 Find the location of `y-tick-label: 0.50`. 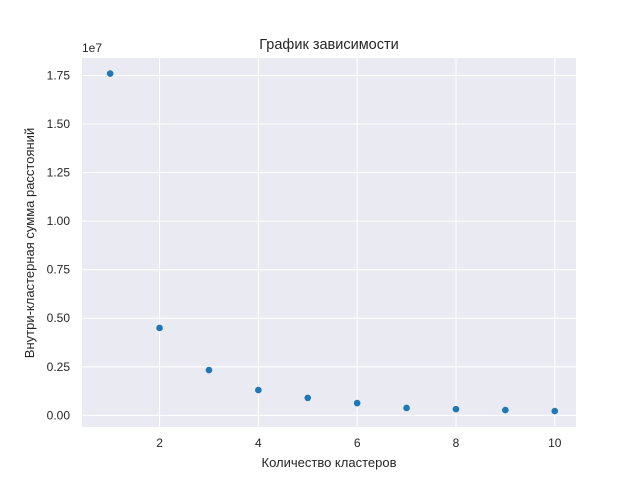

y-tick-label: 0.50 is located at coordinates (59, 318).